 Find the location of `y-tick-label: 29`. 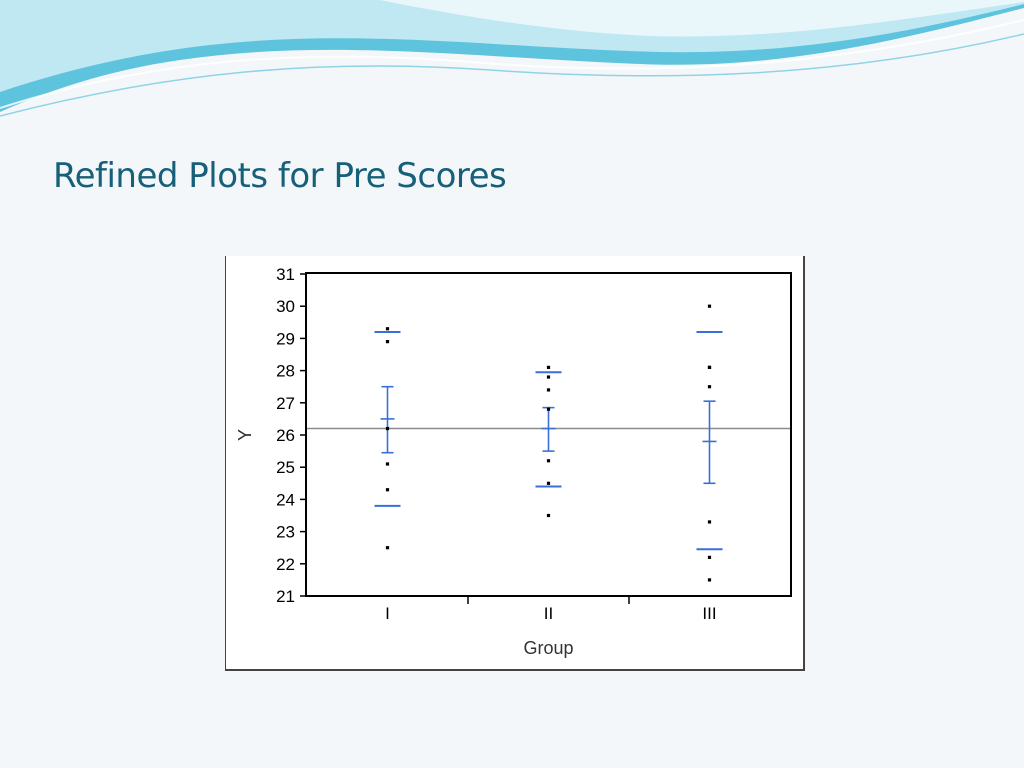

y-tick-label: 29 is located at coordinates (285, 338).